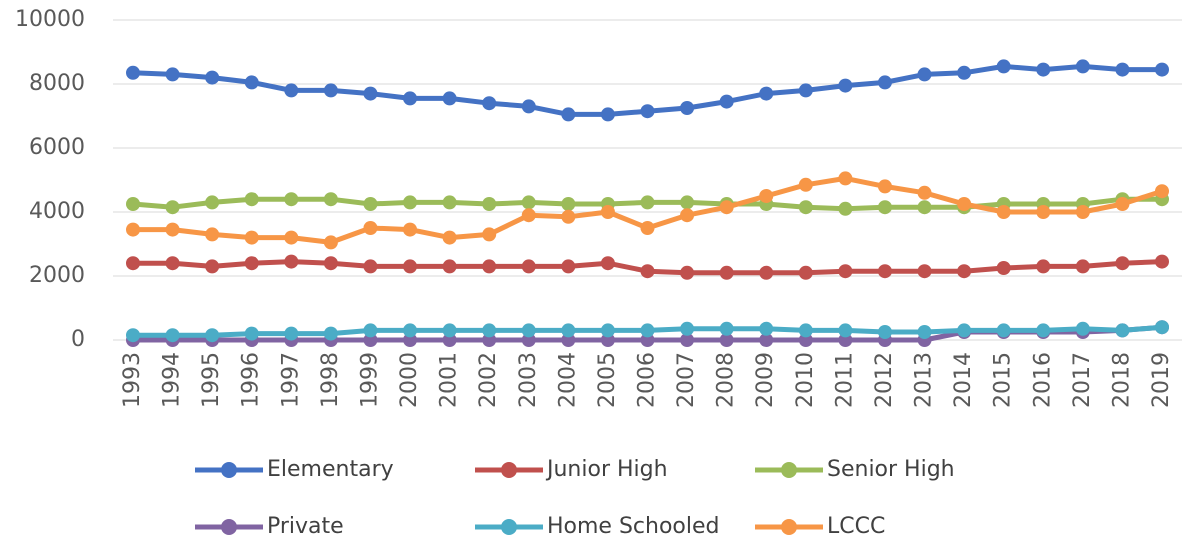  I want to click on x-tick-label: 1998, so click(330, 380).